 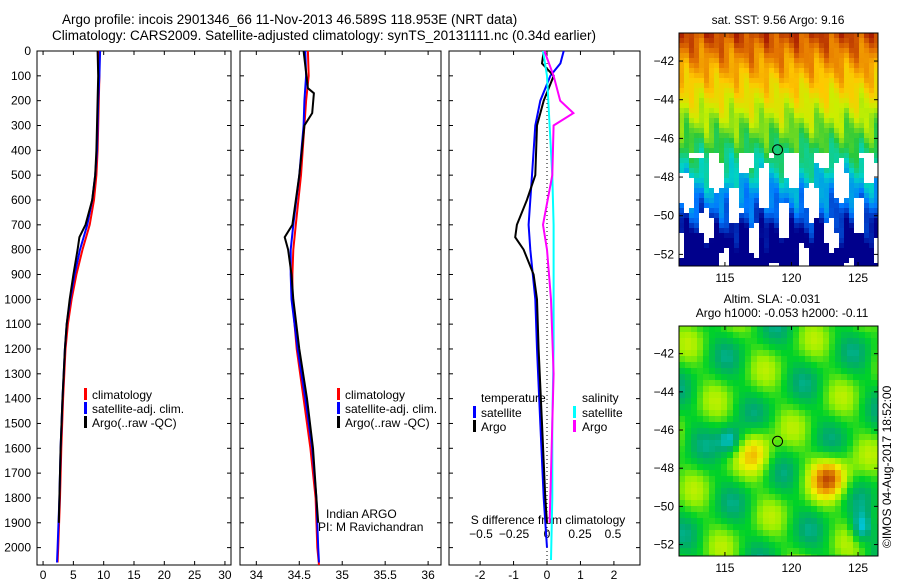 What do you see at coordinates (195, 574) in the screenshot?
I see `x-tick-label: 25` at bounding box center [195, 574].